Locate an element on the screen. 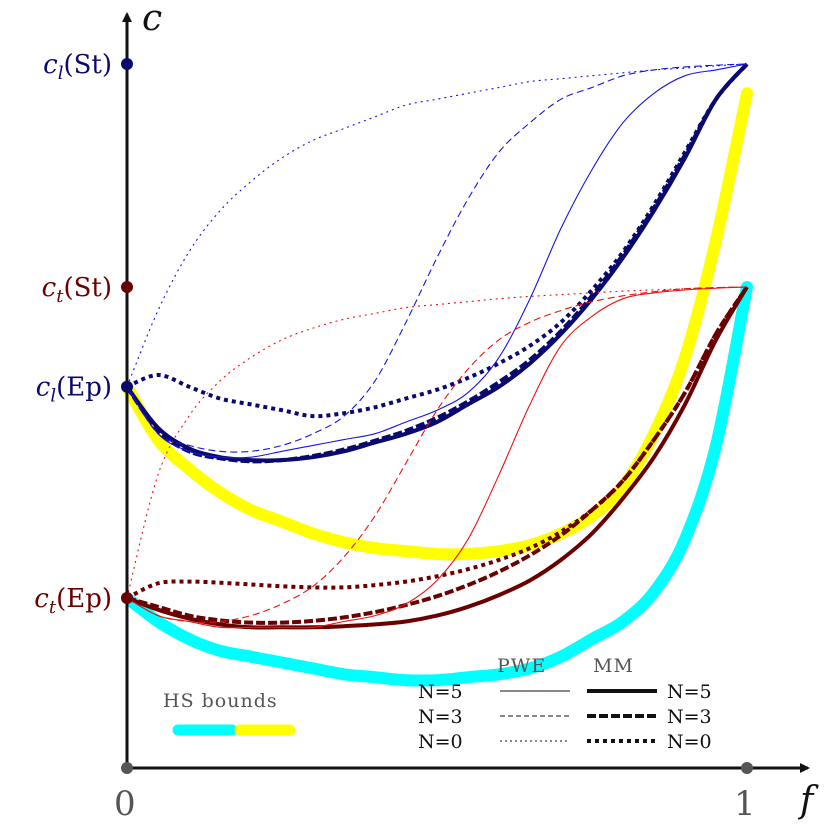 This screenshot has height=830, width=830. legend-pwe-n3: N=3 is located at coordinates (440, 717).